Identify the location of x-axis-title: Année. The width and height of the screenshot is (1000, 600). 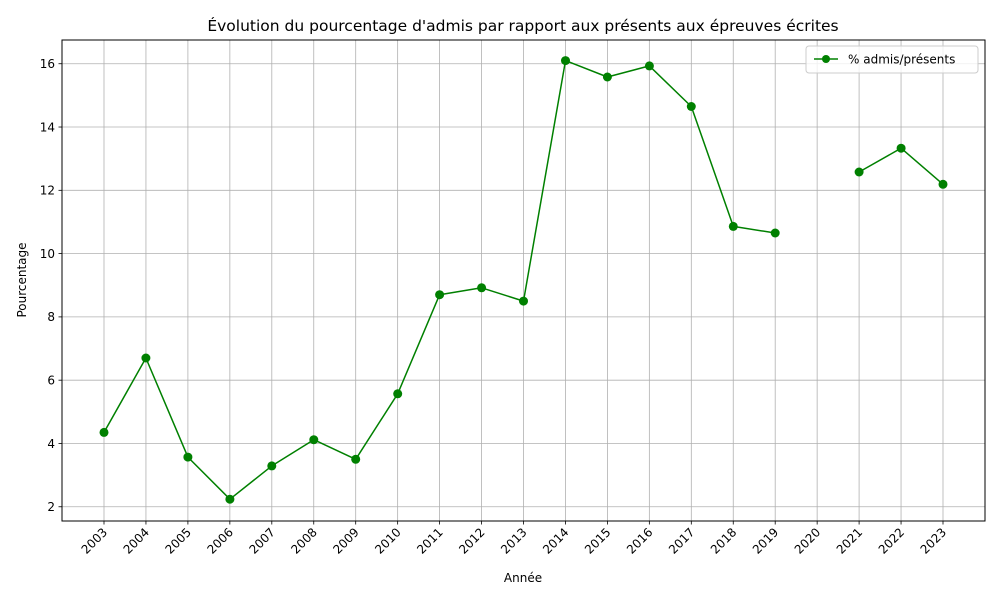
(523, 578).